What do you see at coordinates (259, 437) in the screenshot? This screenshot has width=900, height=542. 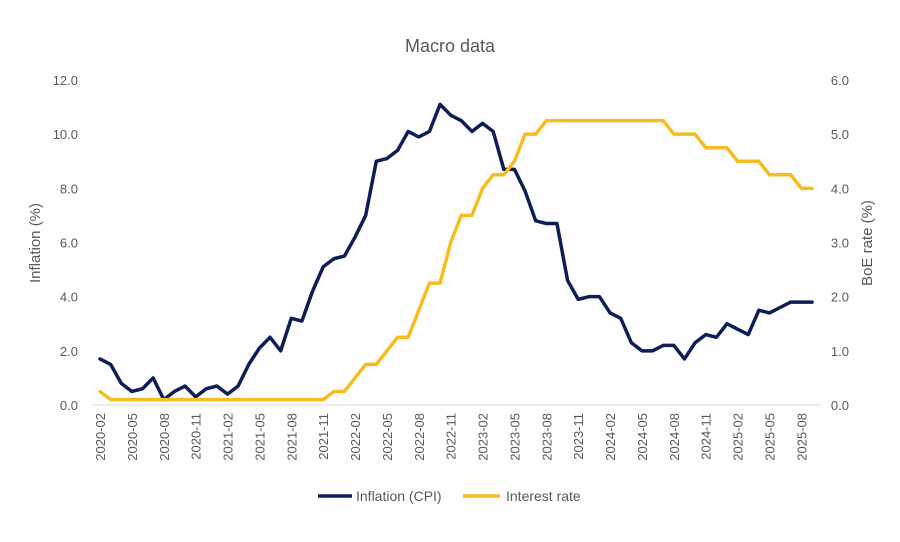 I see `x-tick-label: 2021-05` at bounding box center [259, 437].